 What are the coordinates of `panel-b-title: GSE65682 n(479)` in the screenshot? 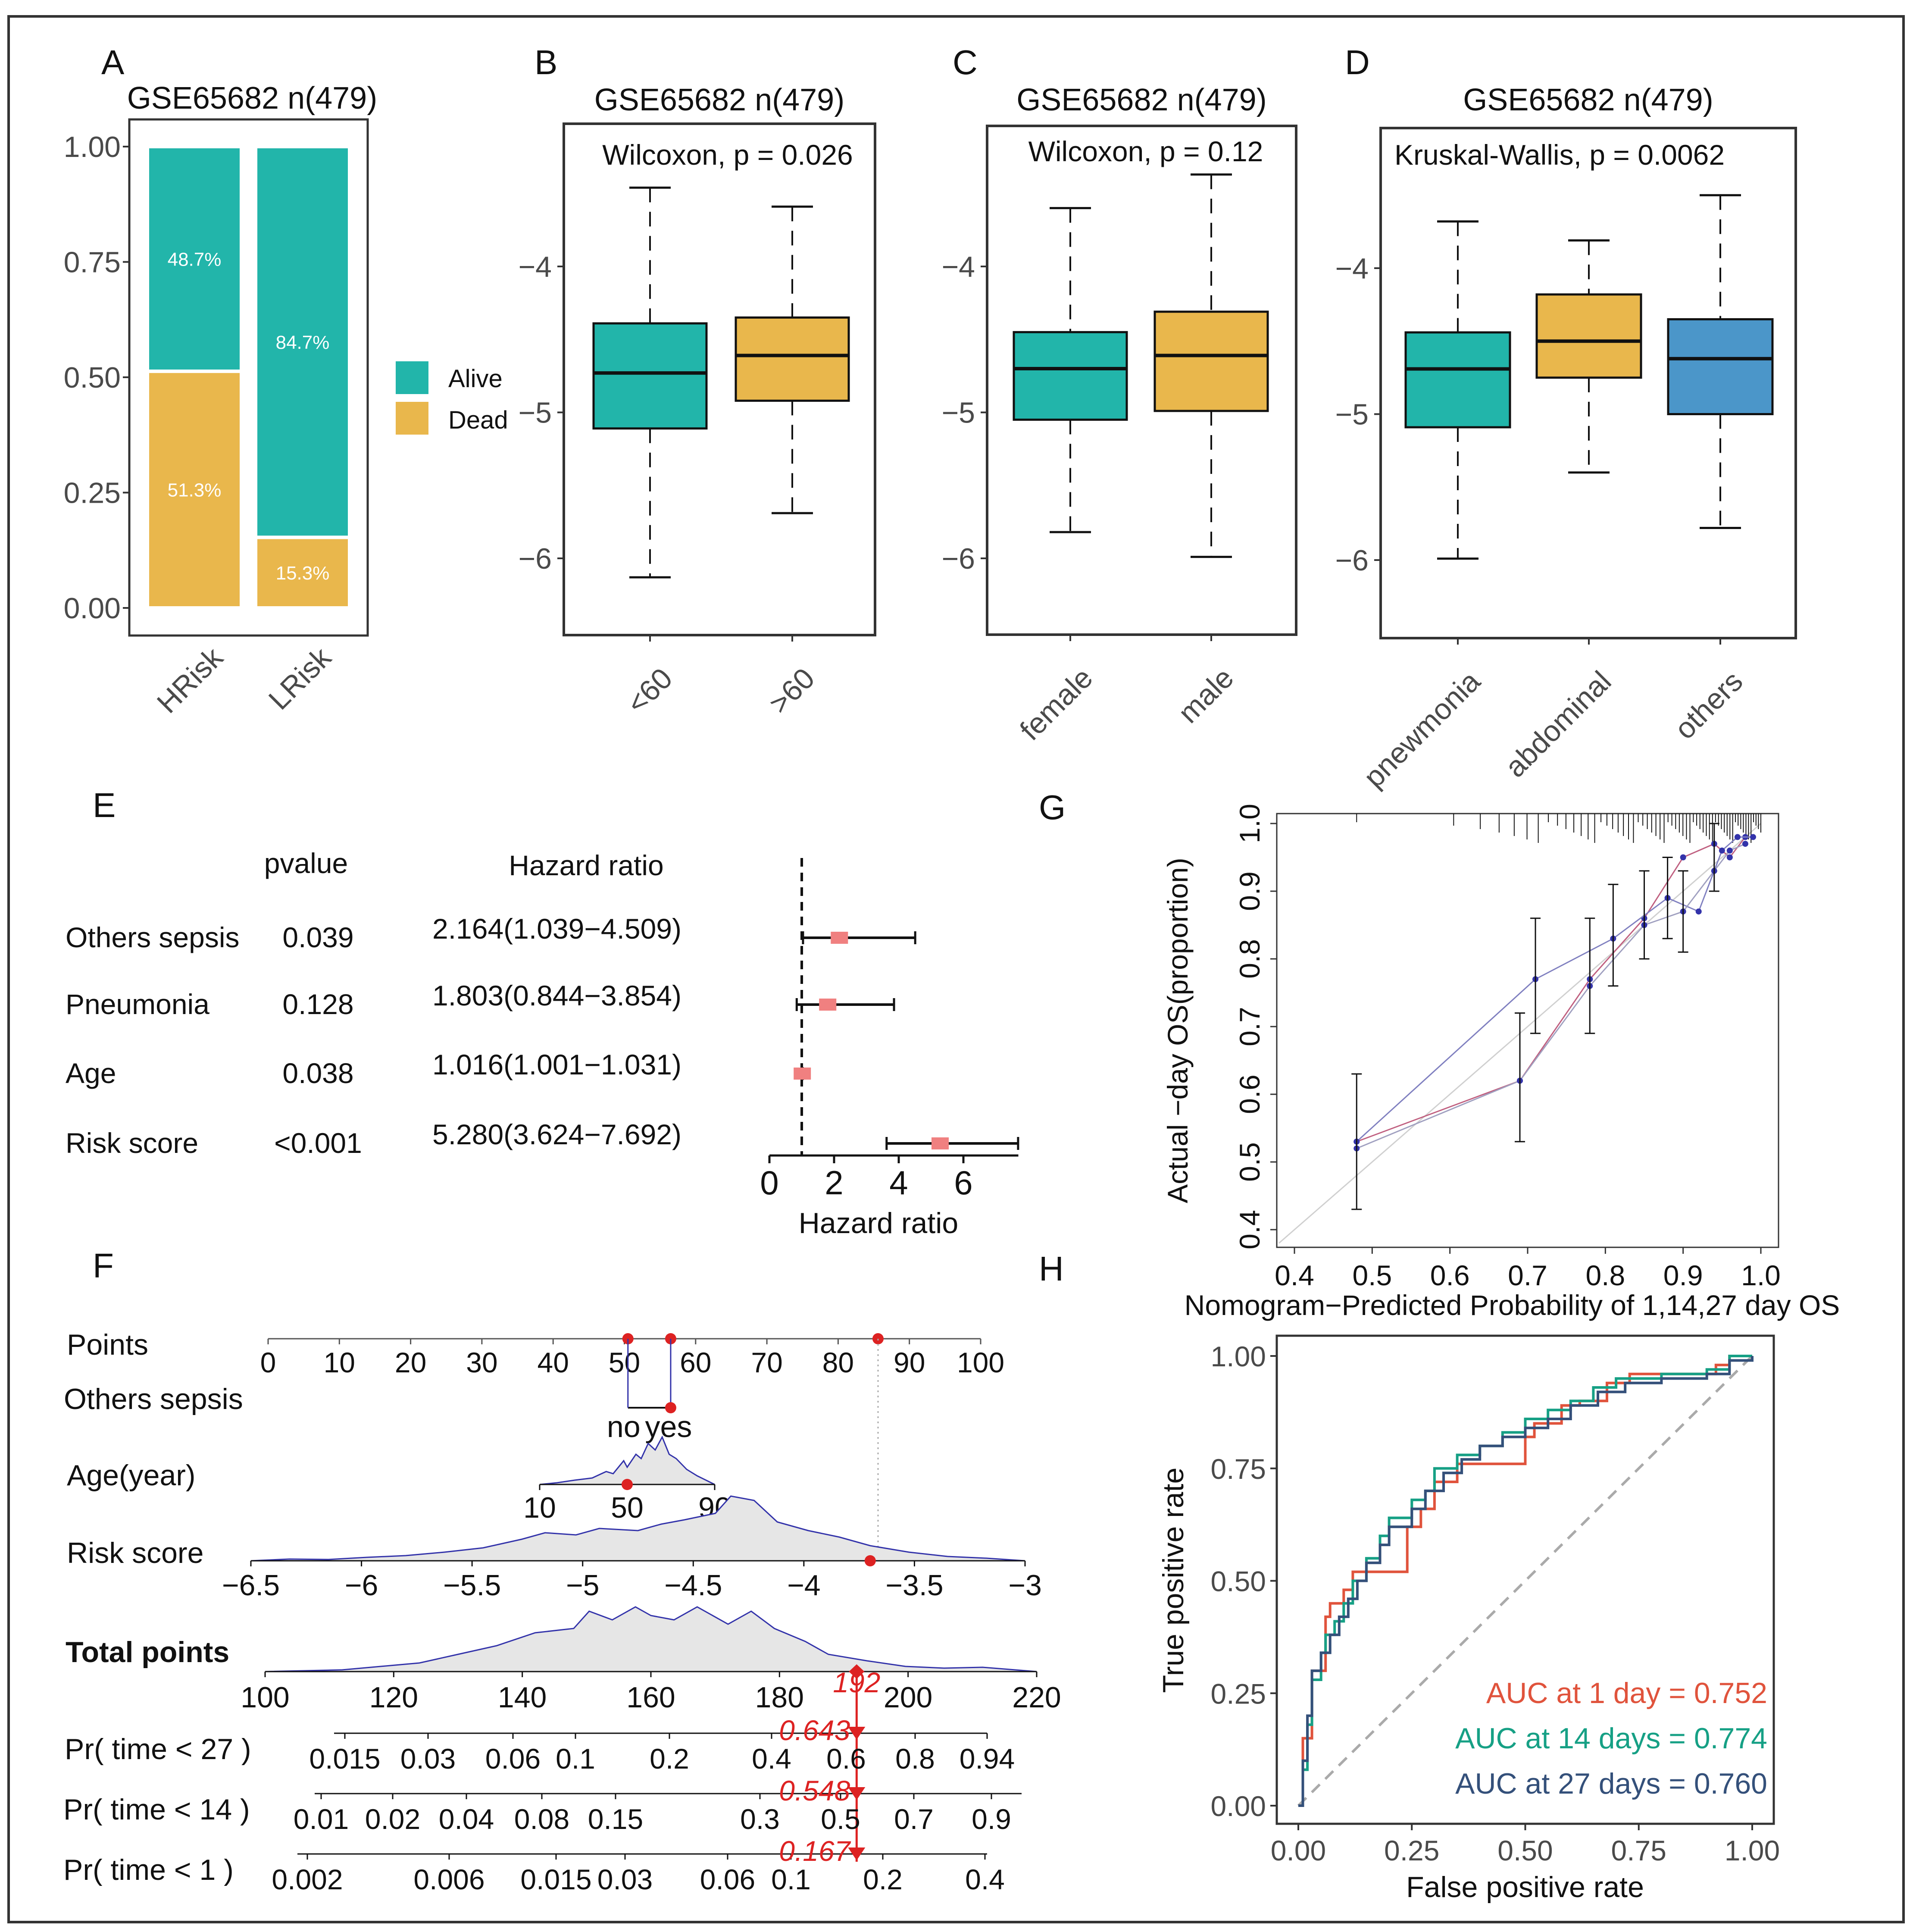 It's located at (719, 100).